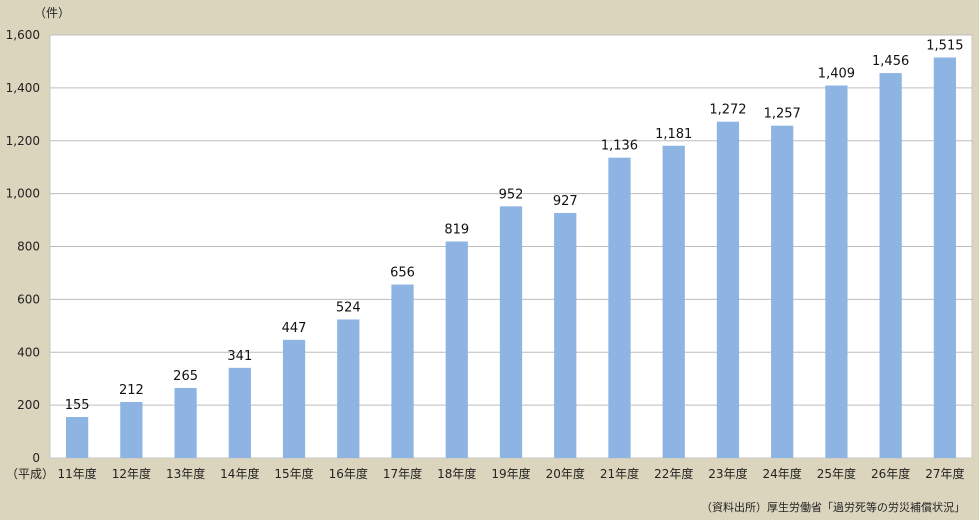  Describe the element at coordinates (131, 473) in the screenshot. I see `x-tick-label: 12年度` at that location.